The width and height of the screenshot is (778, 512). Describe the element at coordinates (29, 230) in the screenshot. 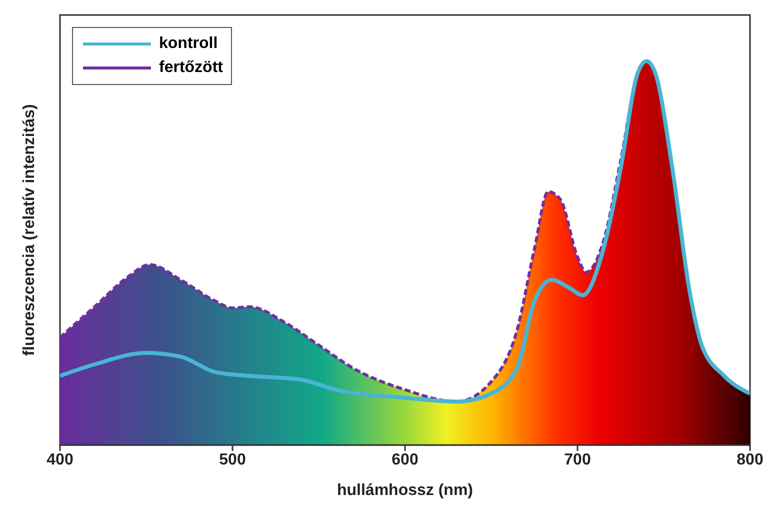

I see `y-axis-title: fluoreszcencia (relatív intenzitás)` at that location.